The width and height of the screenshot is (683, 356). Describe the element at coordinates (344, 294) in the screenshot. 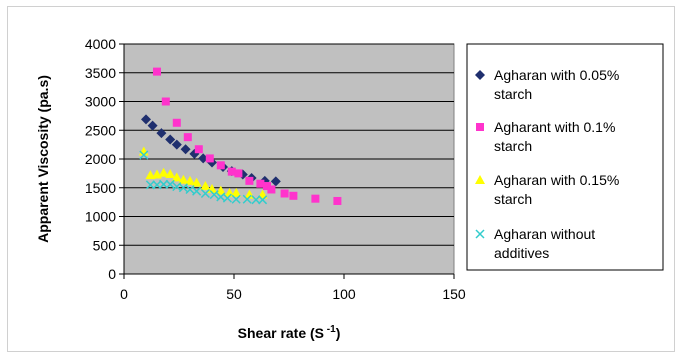

I see `x-tick-label: 100` at that location.